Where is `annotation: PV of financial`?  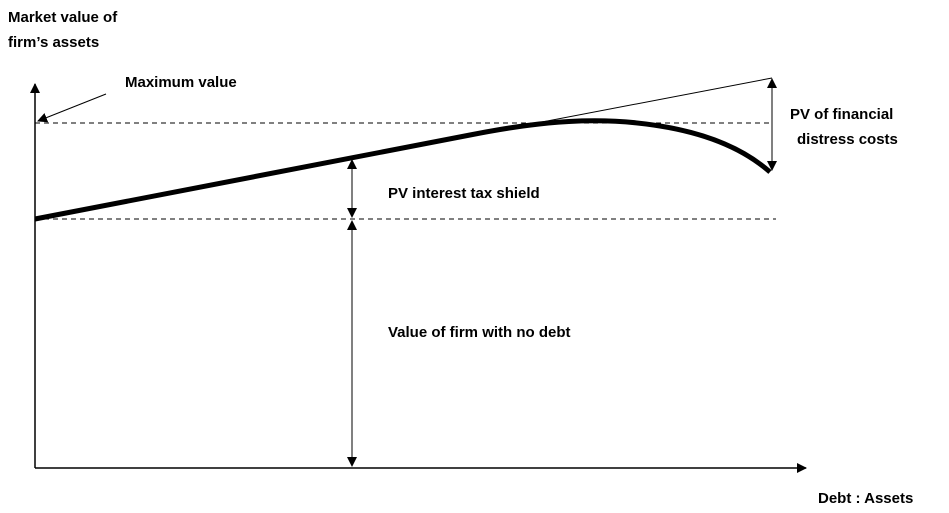
annotation: PV of financial is located at coordinates (841, 114).